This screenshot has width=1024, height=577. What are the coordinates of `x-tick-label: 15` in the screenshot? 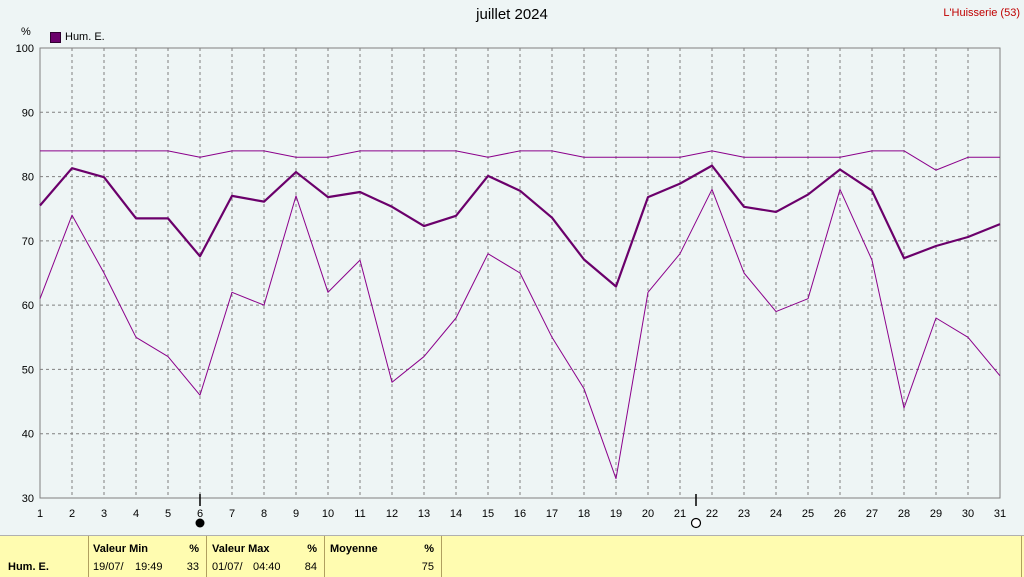 It's located at (488, 514).